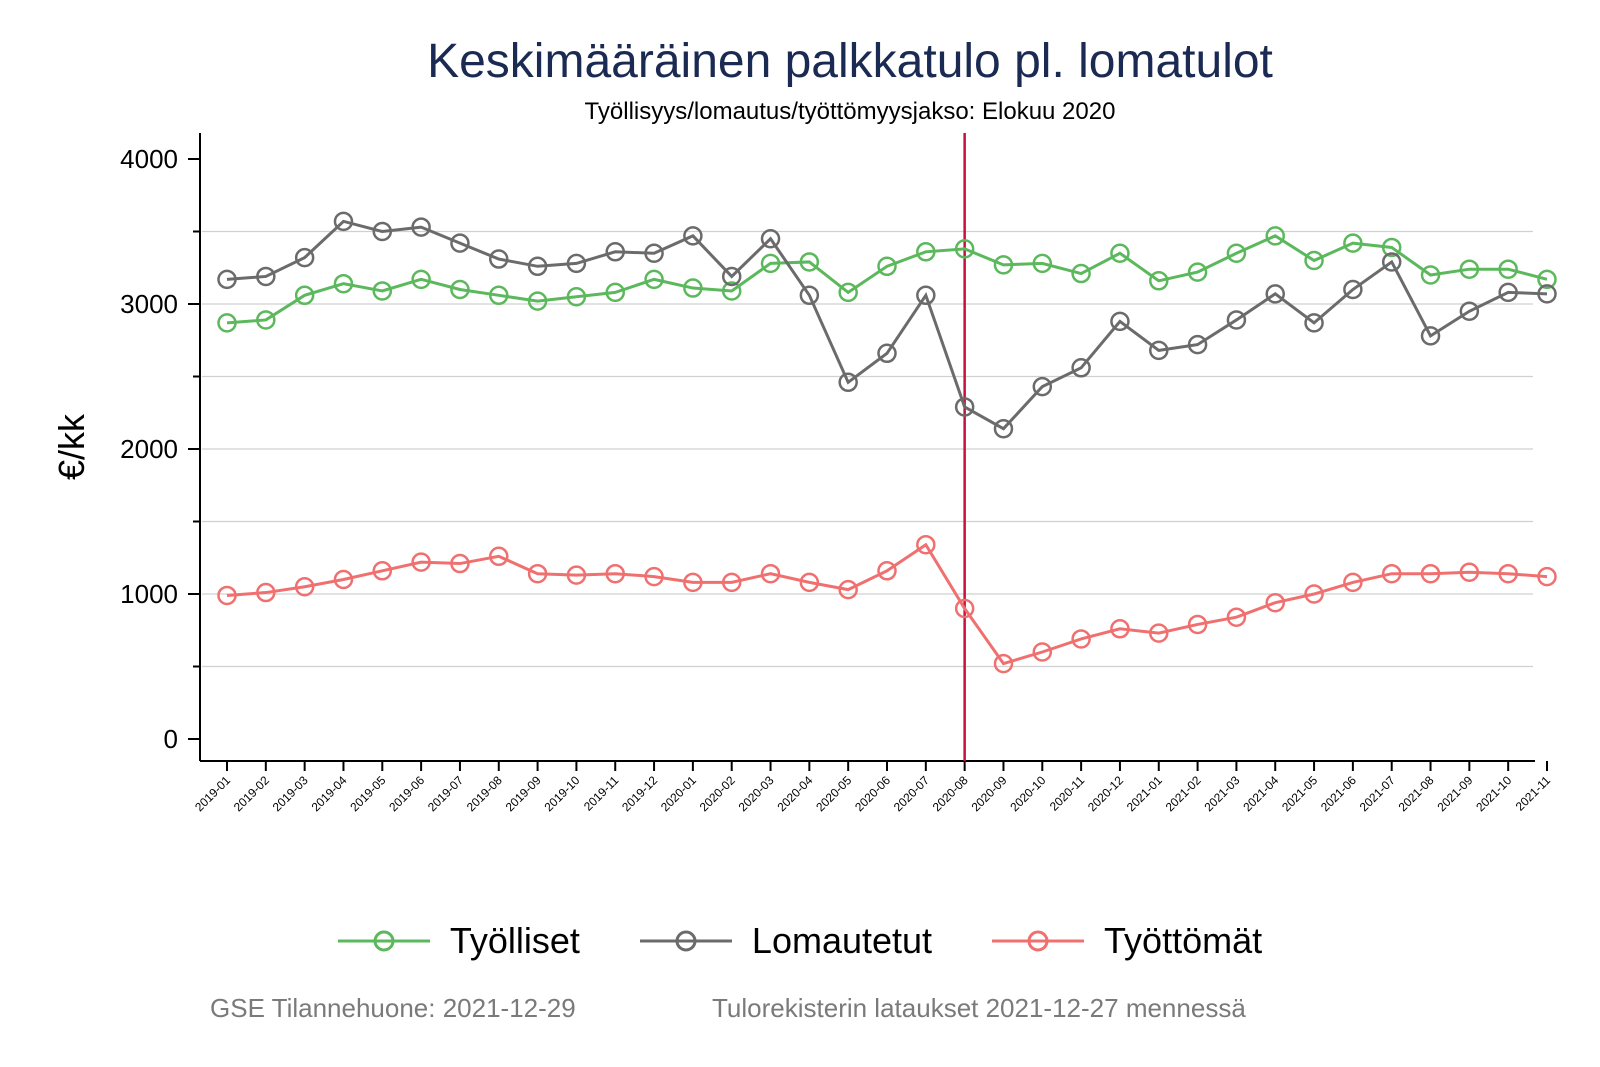  What do you see at coordinates (329, 793) in the screenshot?
I see `x-tick-label-2019-04: 2019-04` at bounding box center [329, 793].